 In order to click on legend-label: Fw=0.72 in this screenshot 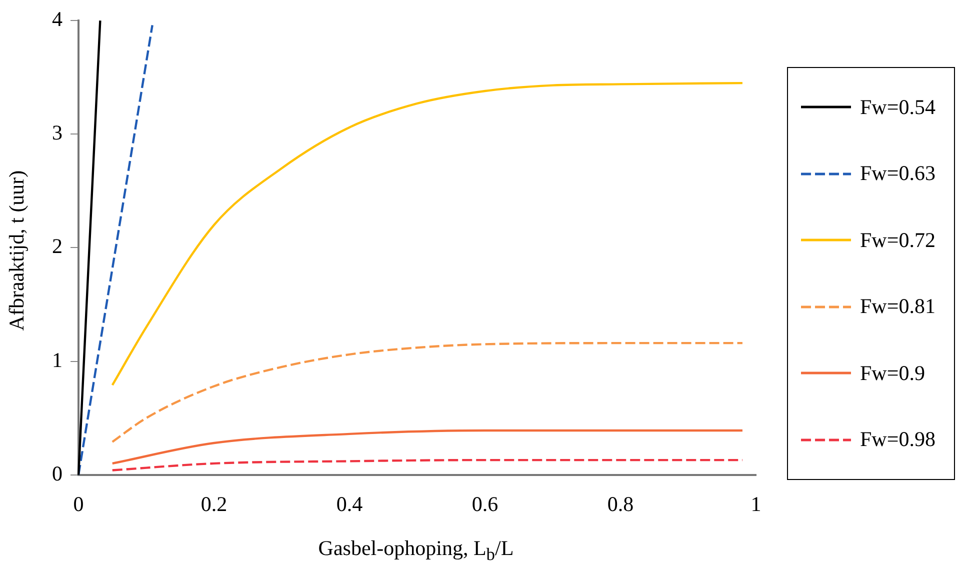, I will do `click(898, 240)`.